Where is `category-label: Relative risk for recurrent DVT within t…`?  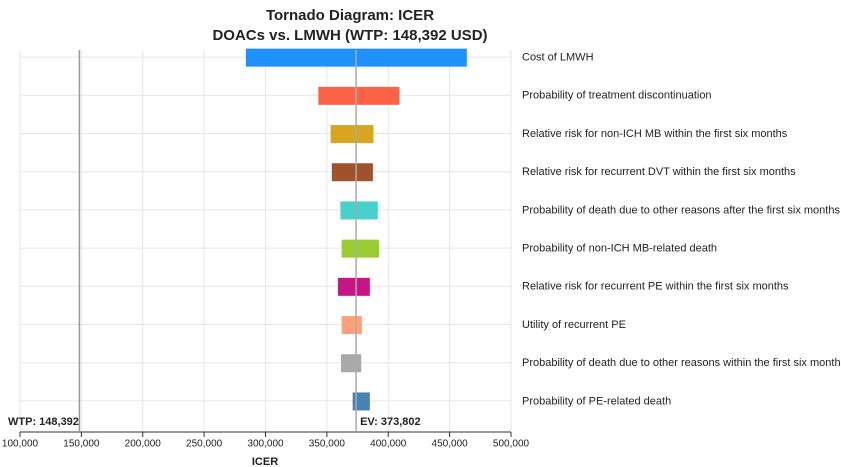 category-label: Relative risk for recurrent DVT within t… is located at coordinates (659, 172).